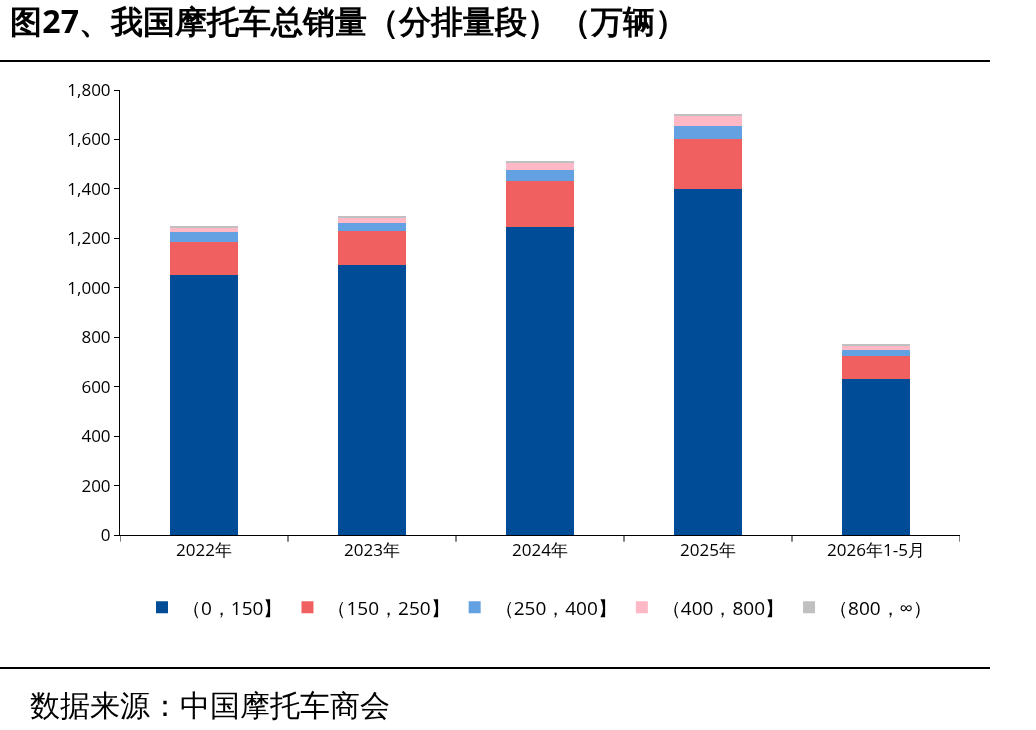 The width and height of the screenshot is (1036, 730). I want to click on x-tick-label: 2026年1-5月, so click(876, 550).